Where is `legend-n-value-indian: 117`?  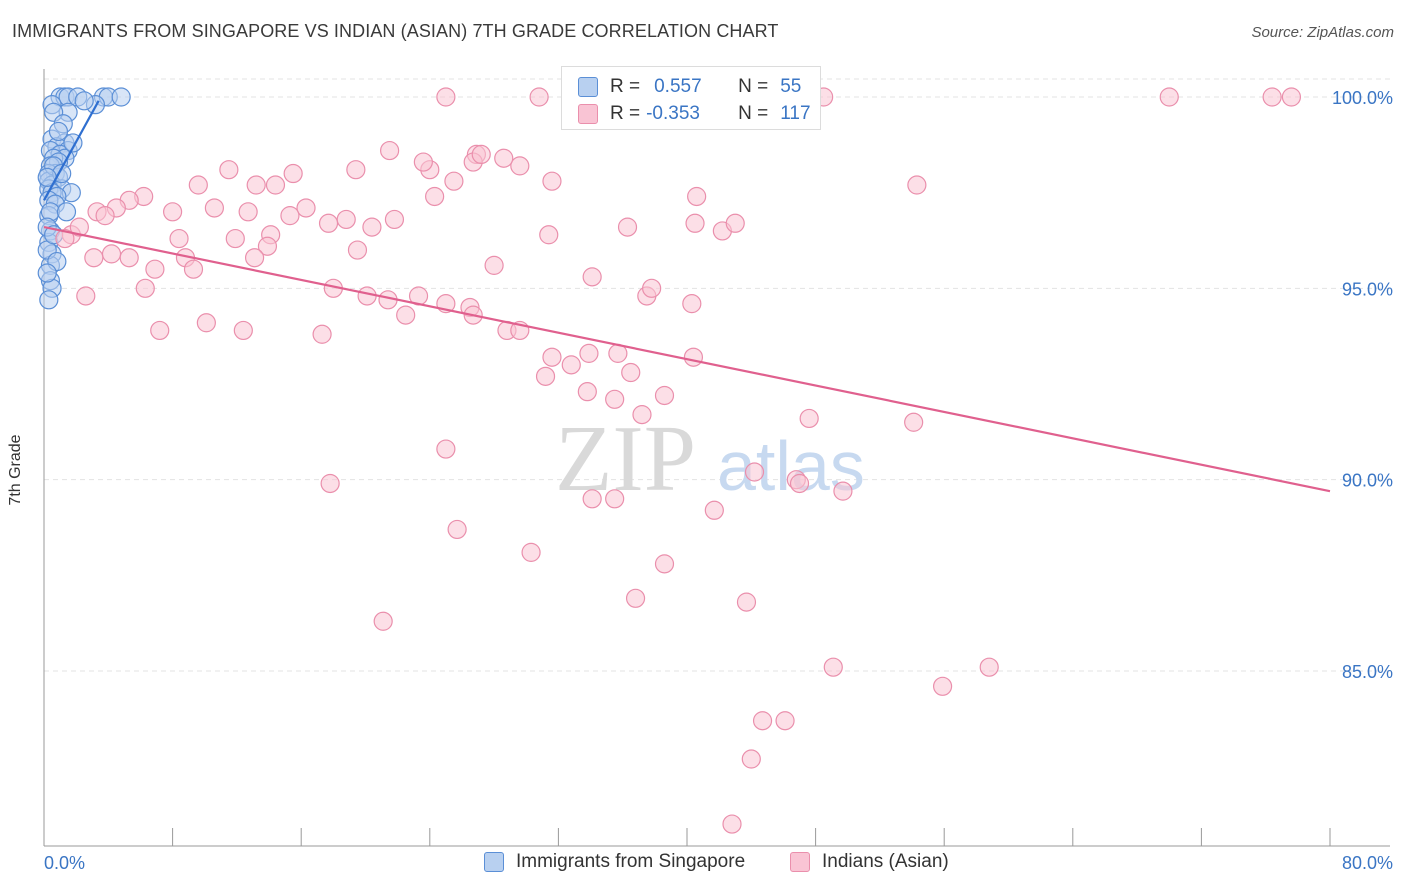
legend-n-value-indian: 117 is located at coordinates (795, 113).